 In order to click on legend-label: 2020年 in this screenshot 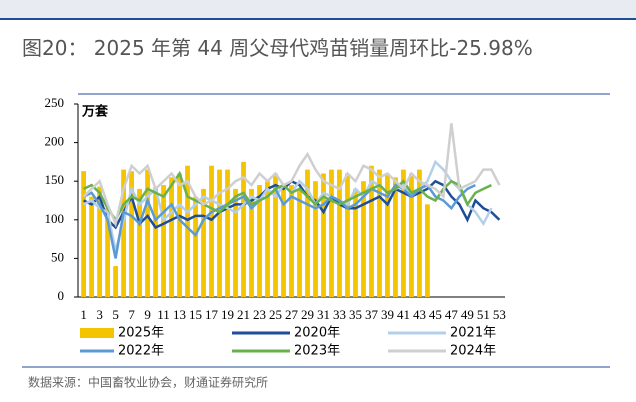, I will do `click(317, 333)`.